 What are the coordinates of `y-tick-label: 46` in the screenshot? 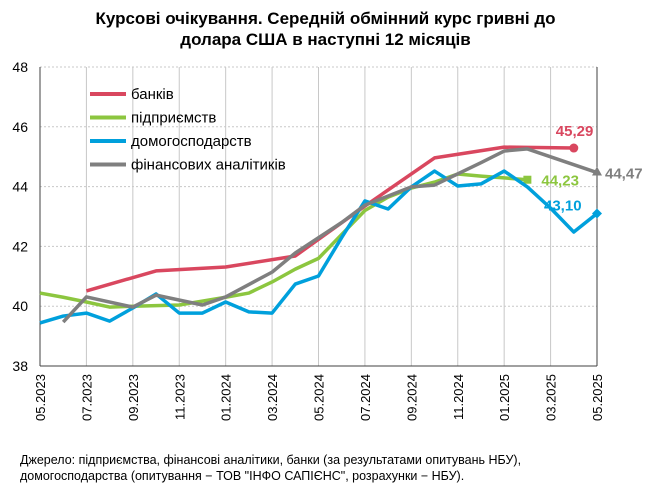 It's located at (20, 127).